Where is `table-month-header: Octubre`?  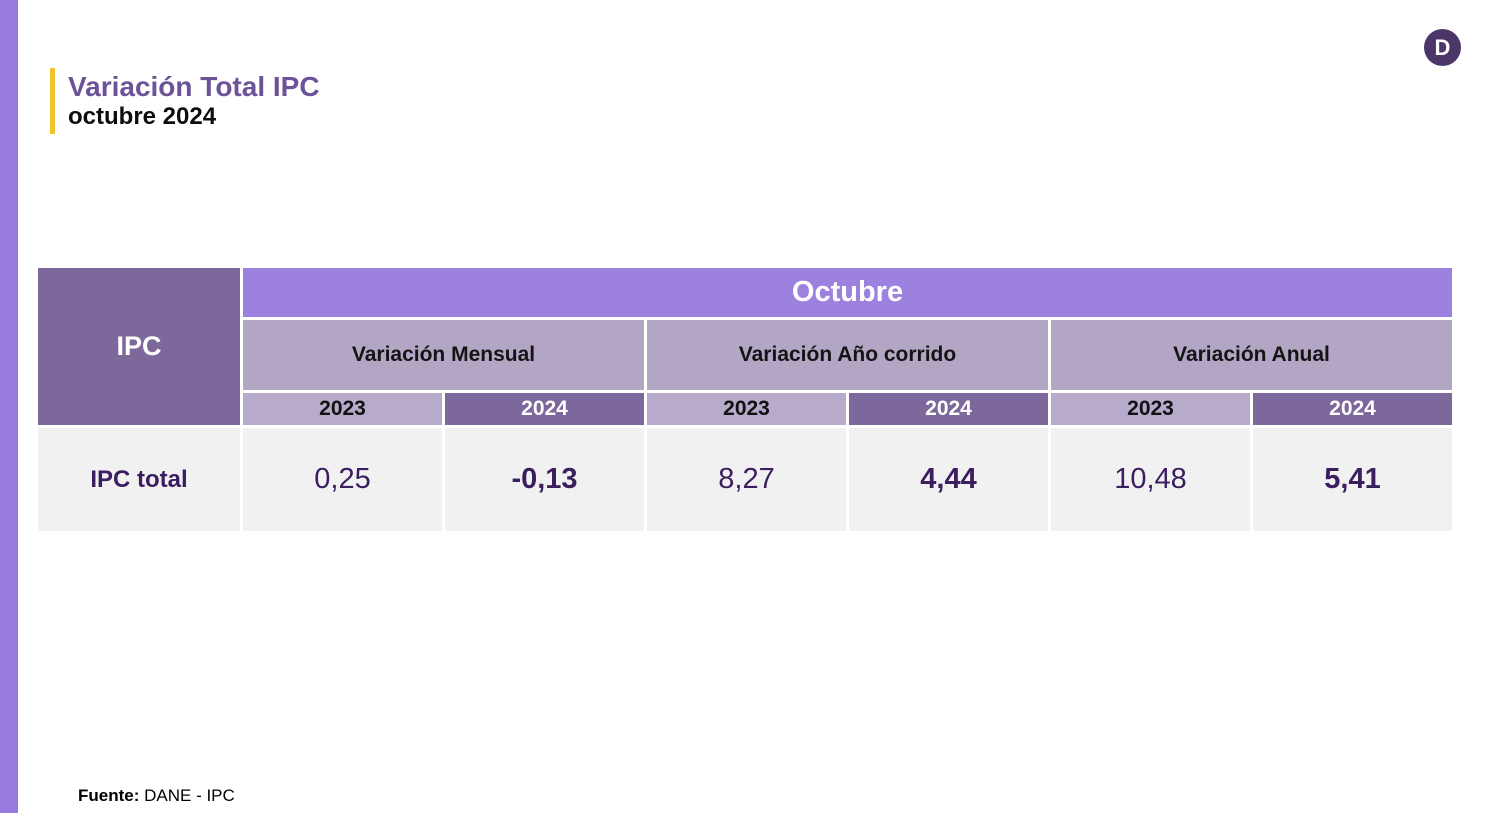 table-month-header: Octubre is located at coordinates (847, 292).